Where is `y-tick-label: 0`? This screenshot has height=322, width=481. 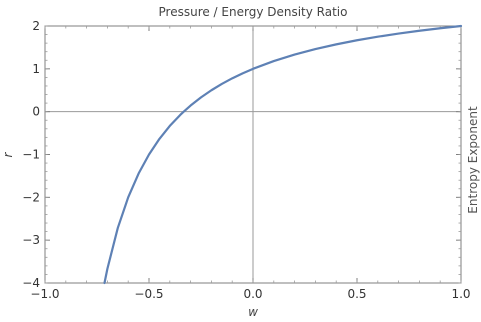 y-tick-label: 0 is located at coordinates (36, 112).